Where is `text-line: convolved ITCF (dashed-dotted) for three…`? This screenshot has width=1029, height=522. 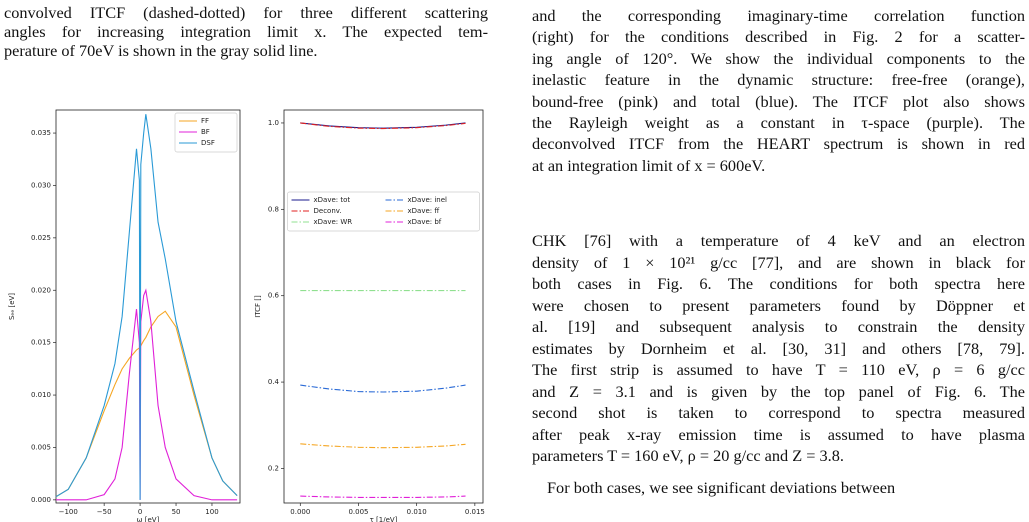 text-line: convolved ITCF (dashed-dotted) for three… is located at coordinates (246, 12).